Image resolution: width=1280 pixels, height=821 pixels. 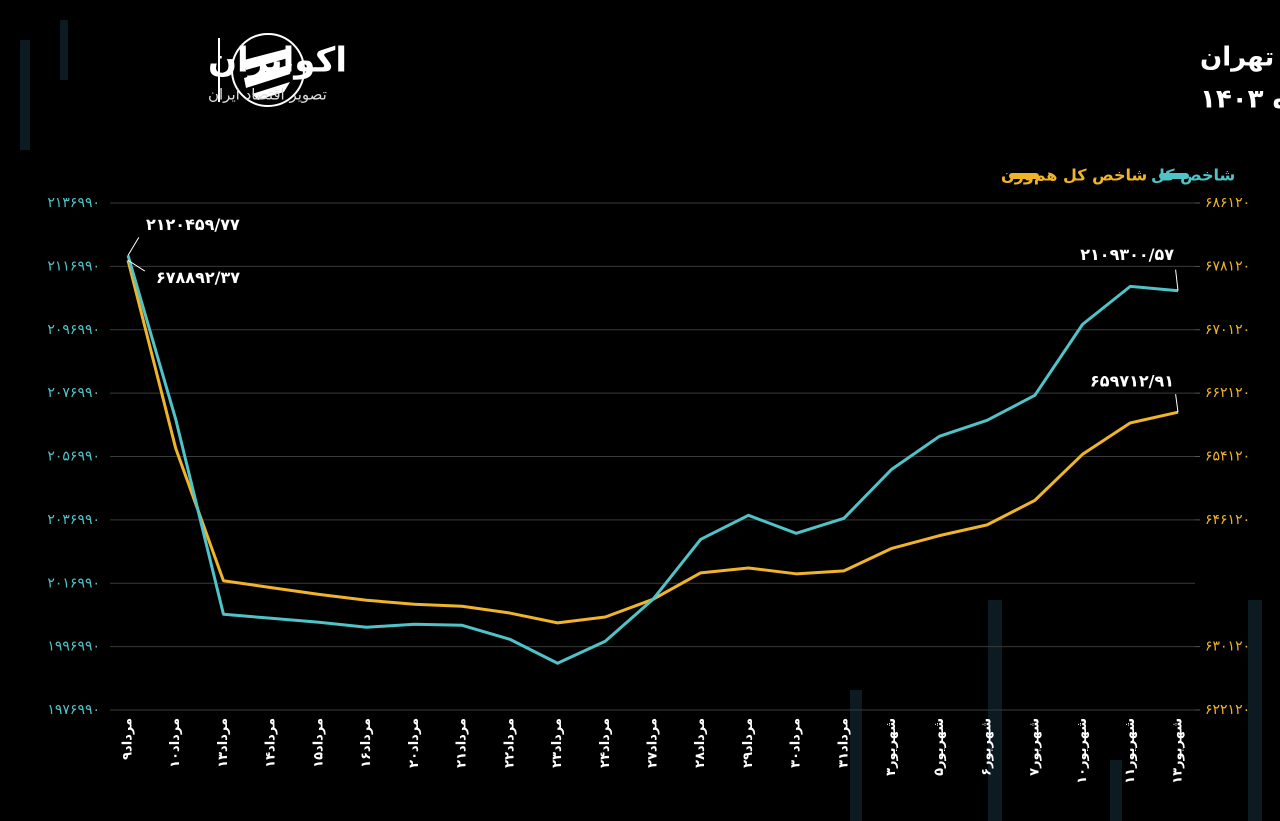 I want to click on y2-tick-label: ۶۶۲۱۲۰, so click(x=1227, y=393).